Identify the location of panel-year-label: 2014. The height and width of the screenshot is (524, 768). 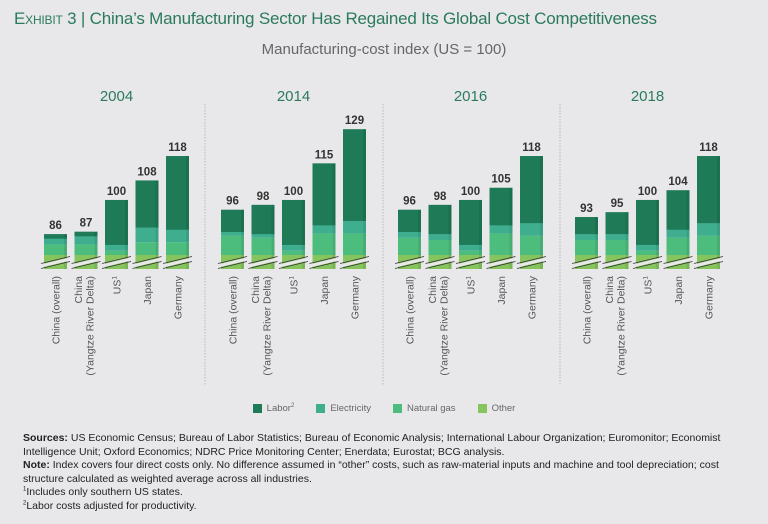
(293, 96).